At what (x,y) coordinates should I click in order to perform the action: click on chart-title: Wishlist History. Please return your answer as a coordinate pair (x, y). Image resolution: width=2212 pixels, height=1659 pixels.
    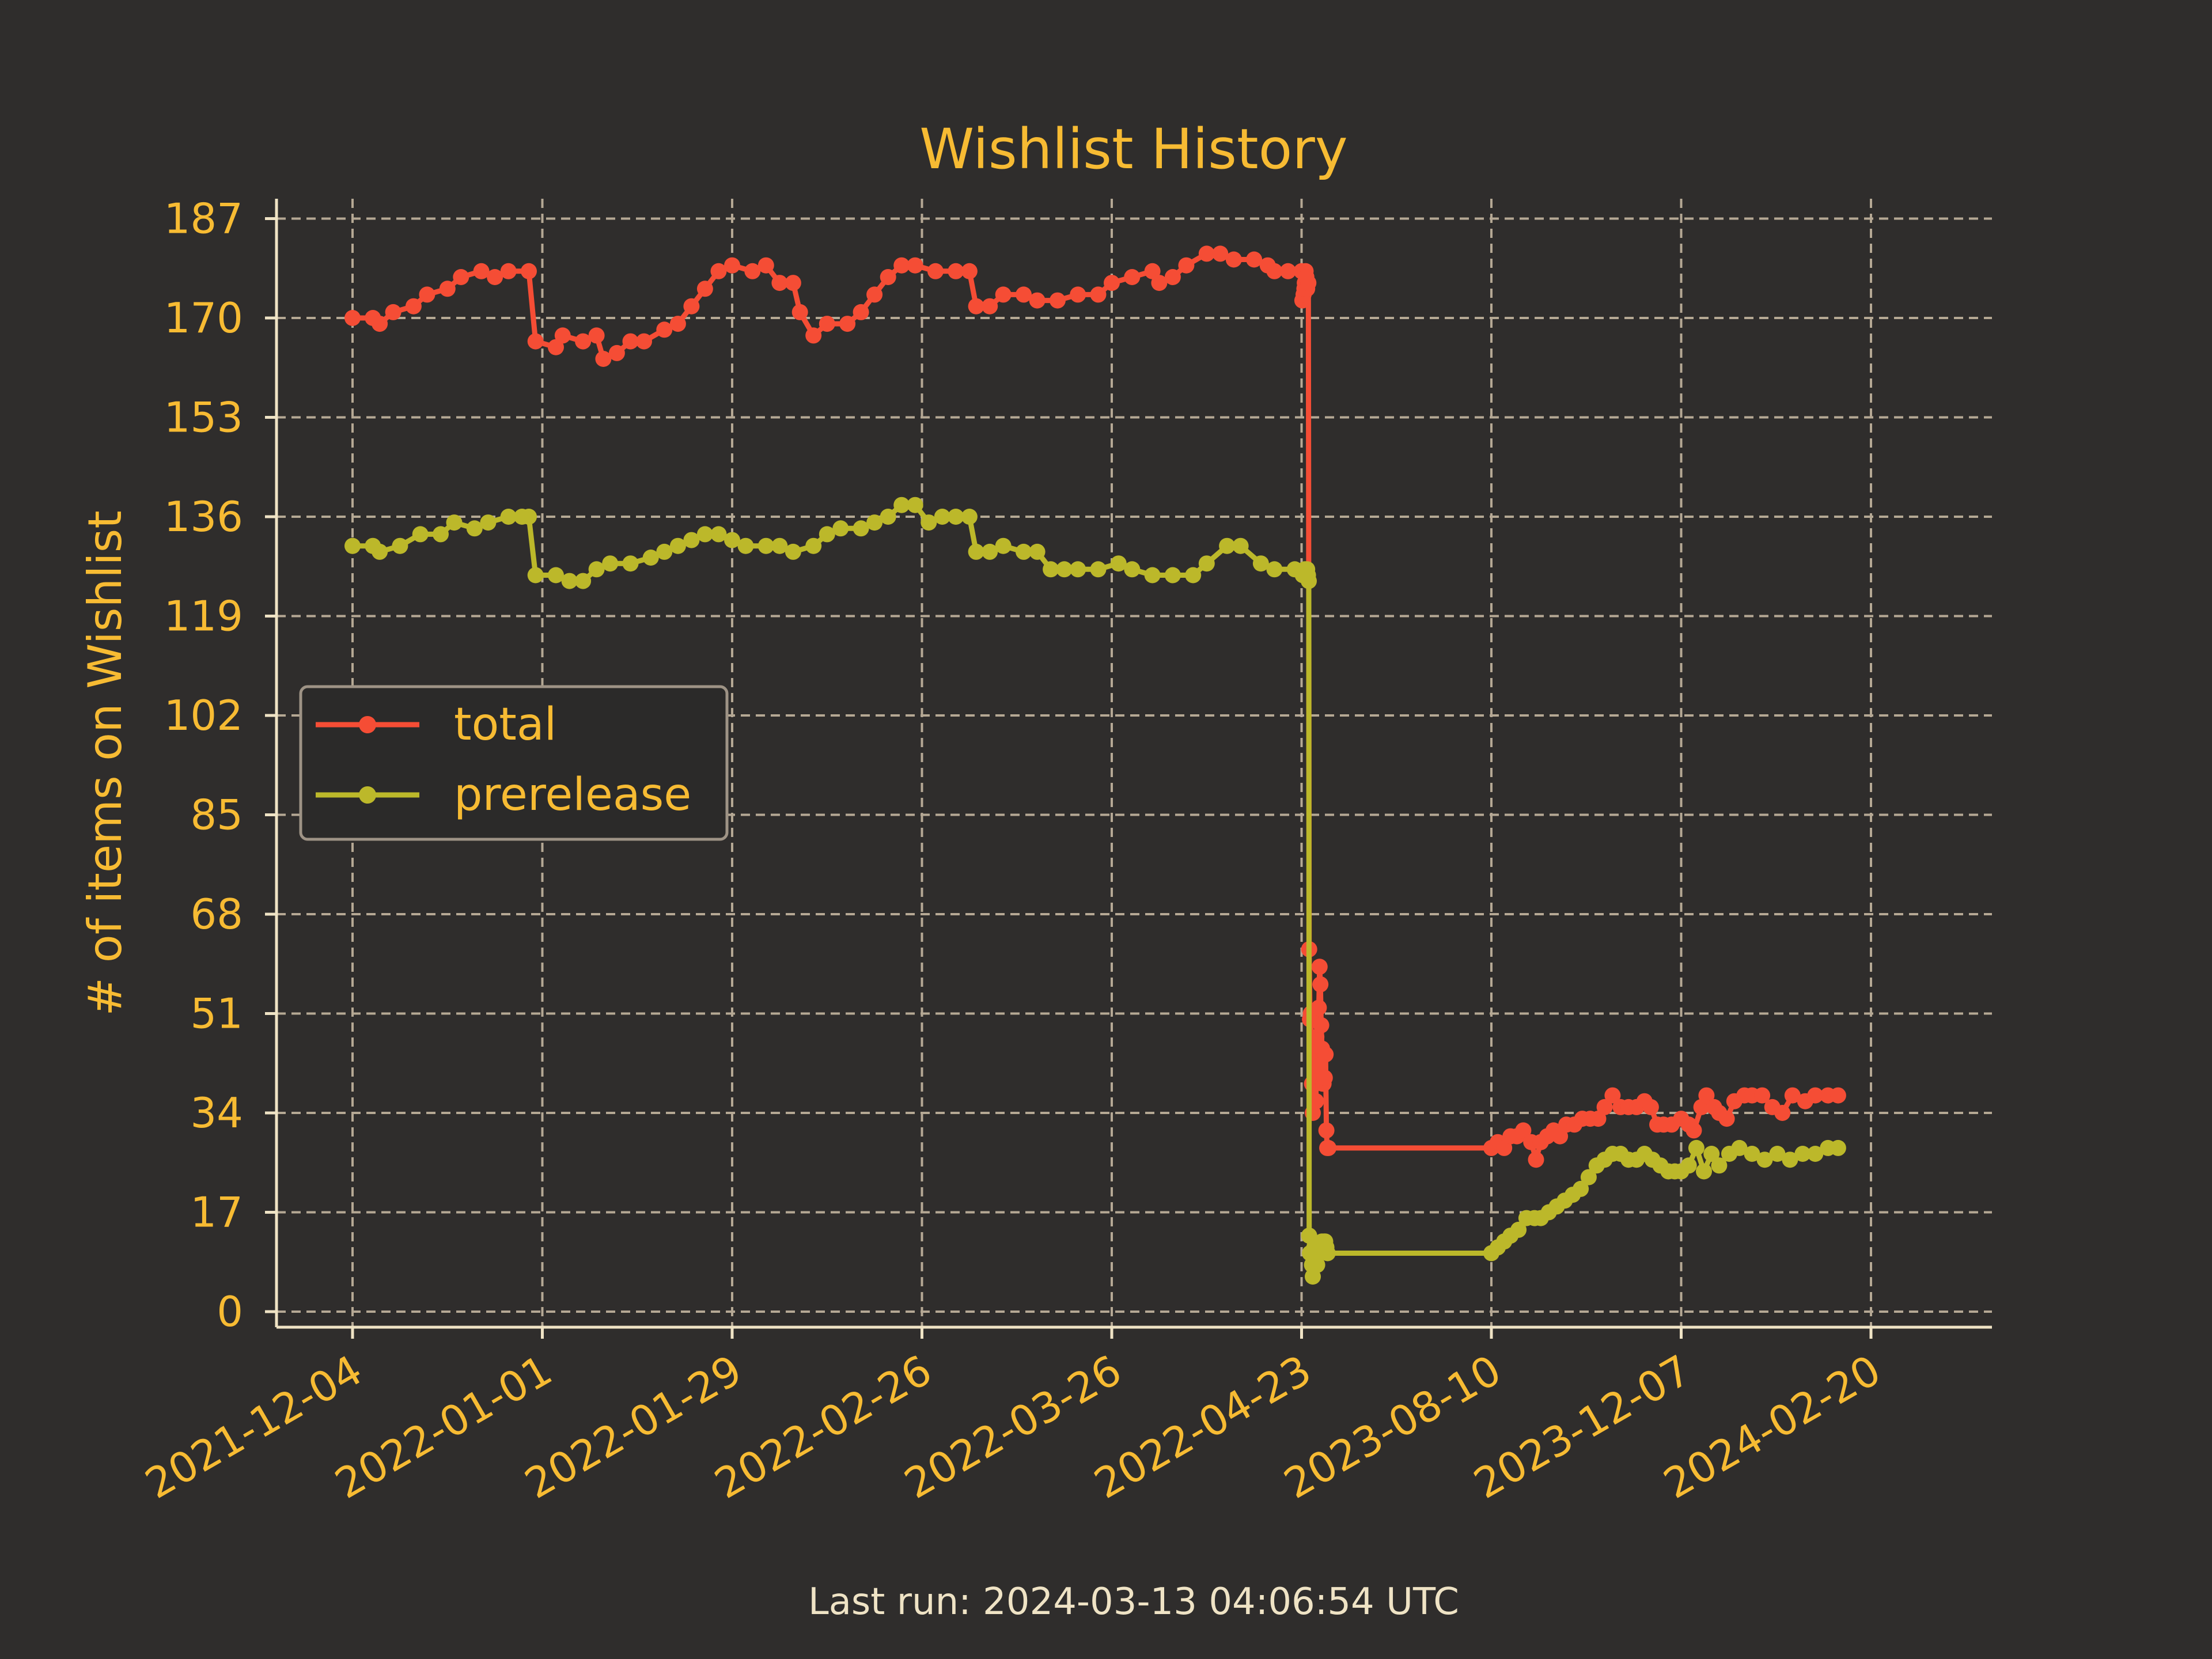
    Looking at the image, I should click on (1133, 149).